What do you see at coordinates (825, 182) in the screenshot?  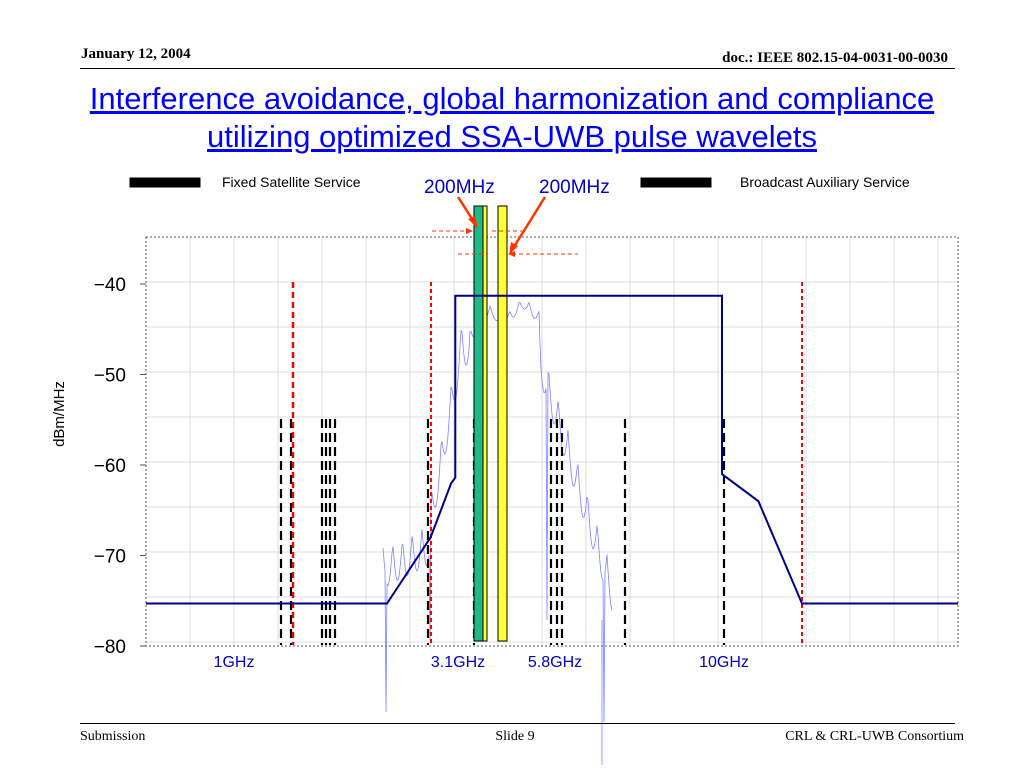 I see `legend-label-bas: Broadcast Auxiliary Service` at bounding box center [825, 182].